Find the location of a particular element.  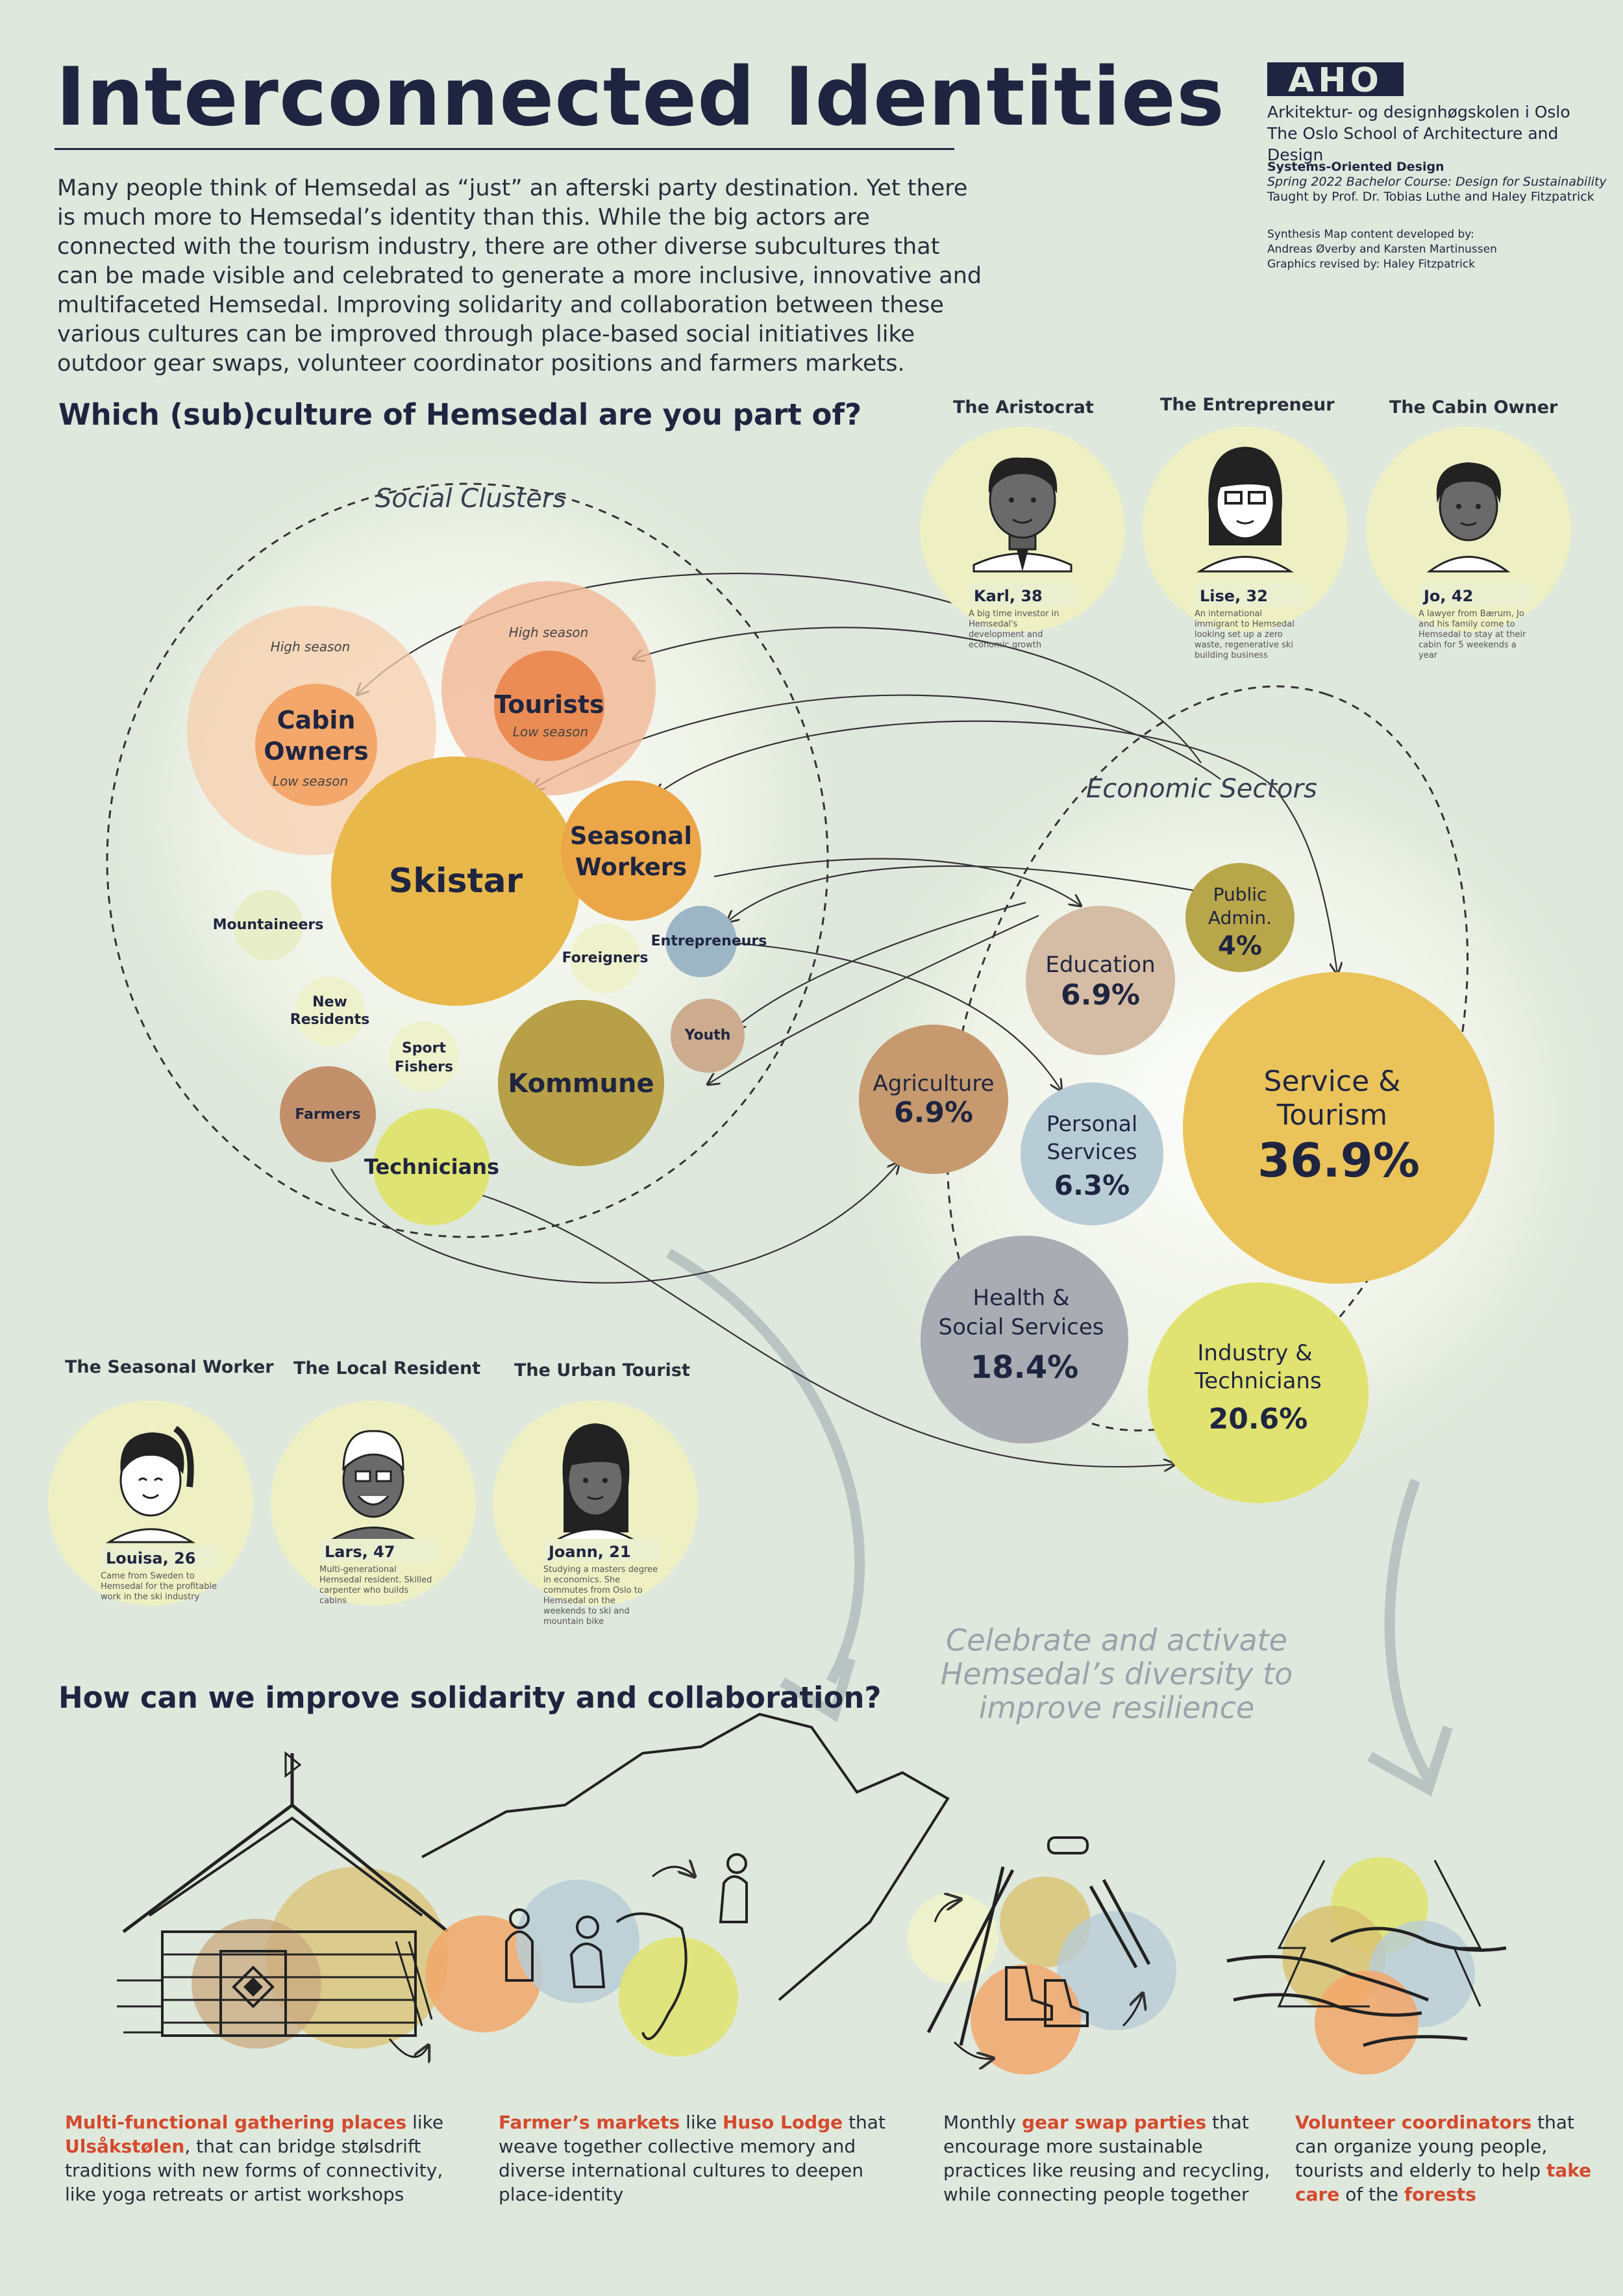

svg-text: Health & is located at coordinates (1022, 1298).